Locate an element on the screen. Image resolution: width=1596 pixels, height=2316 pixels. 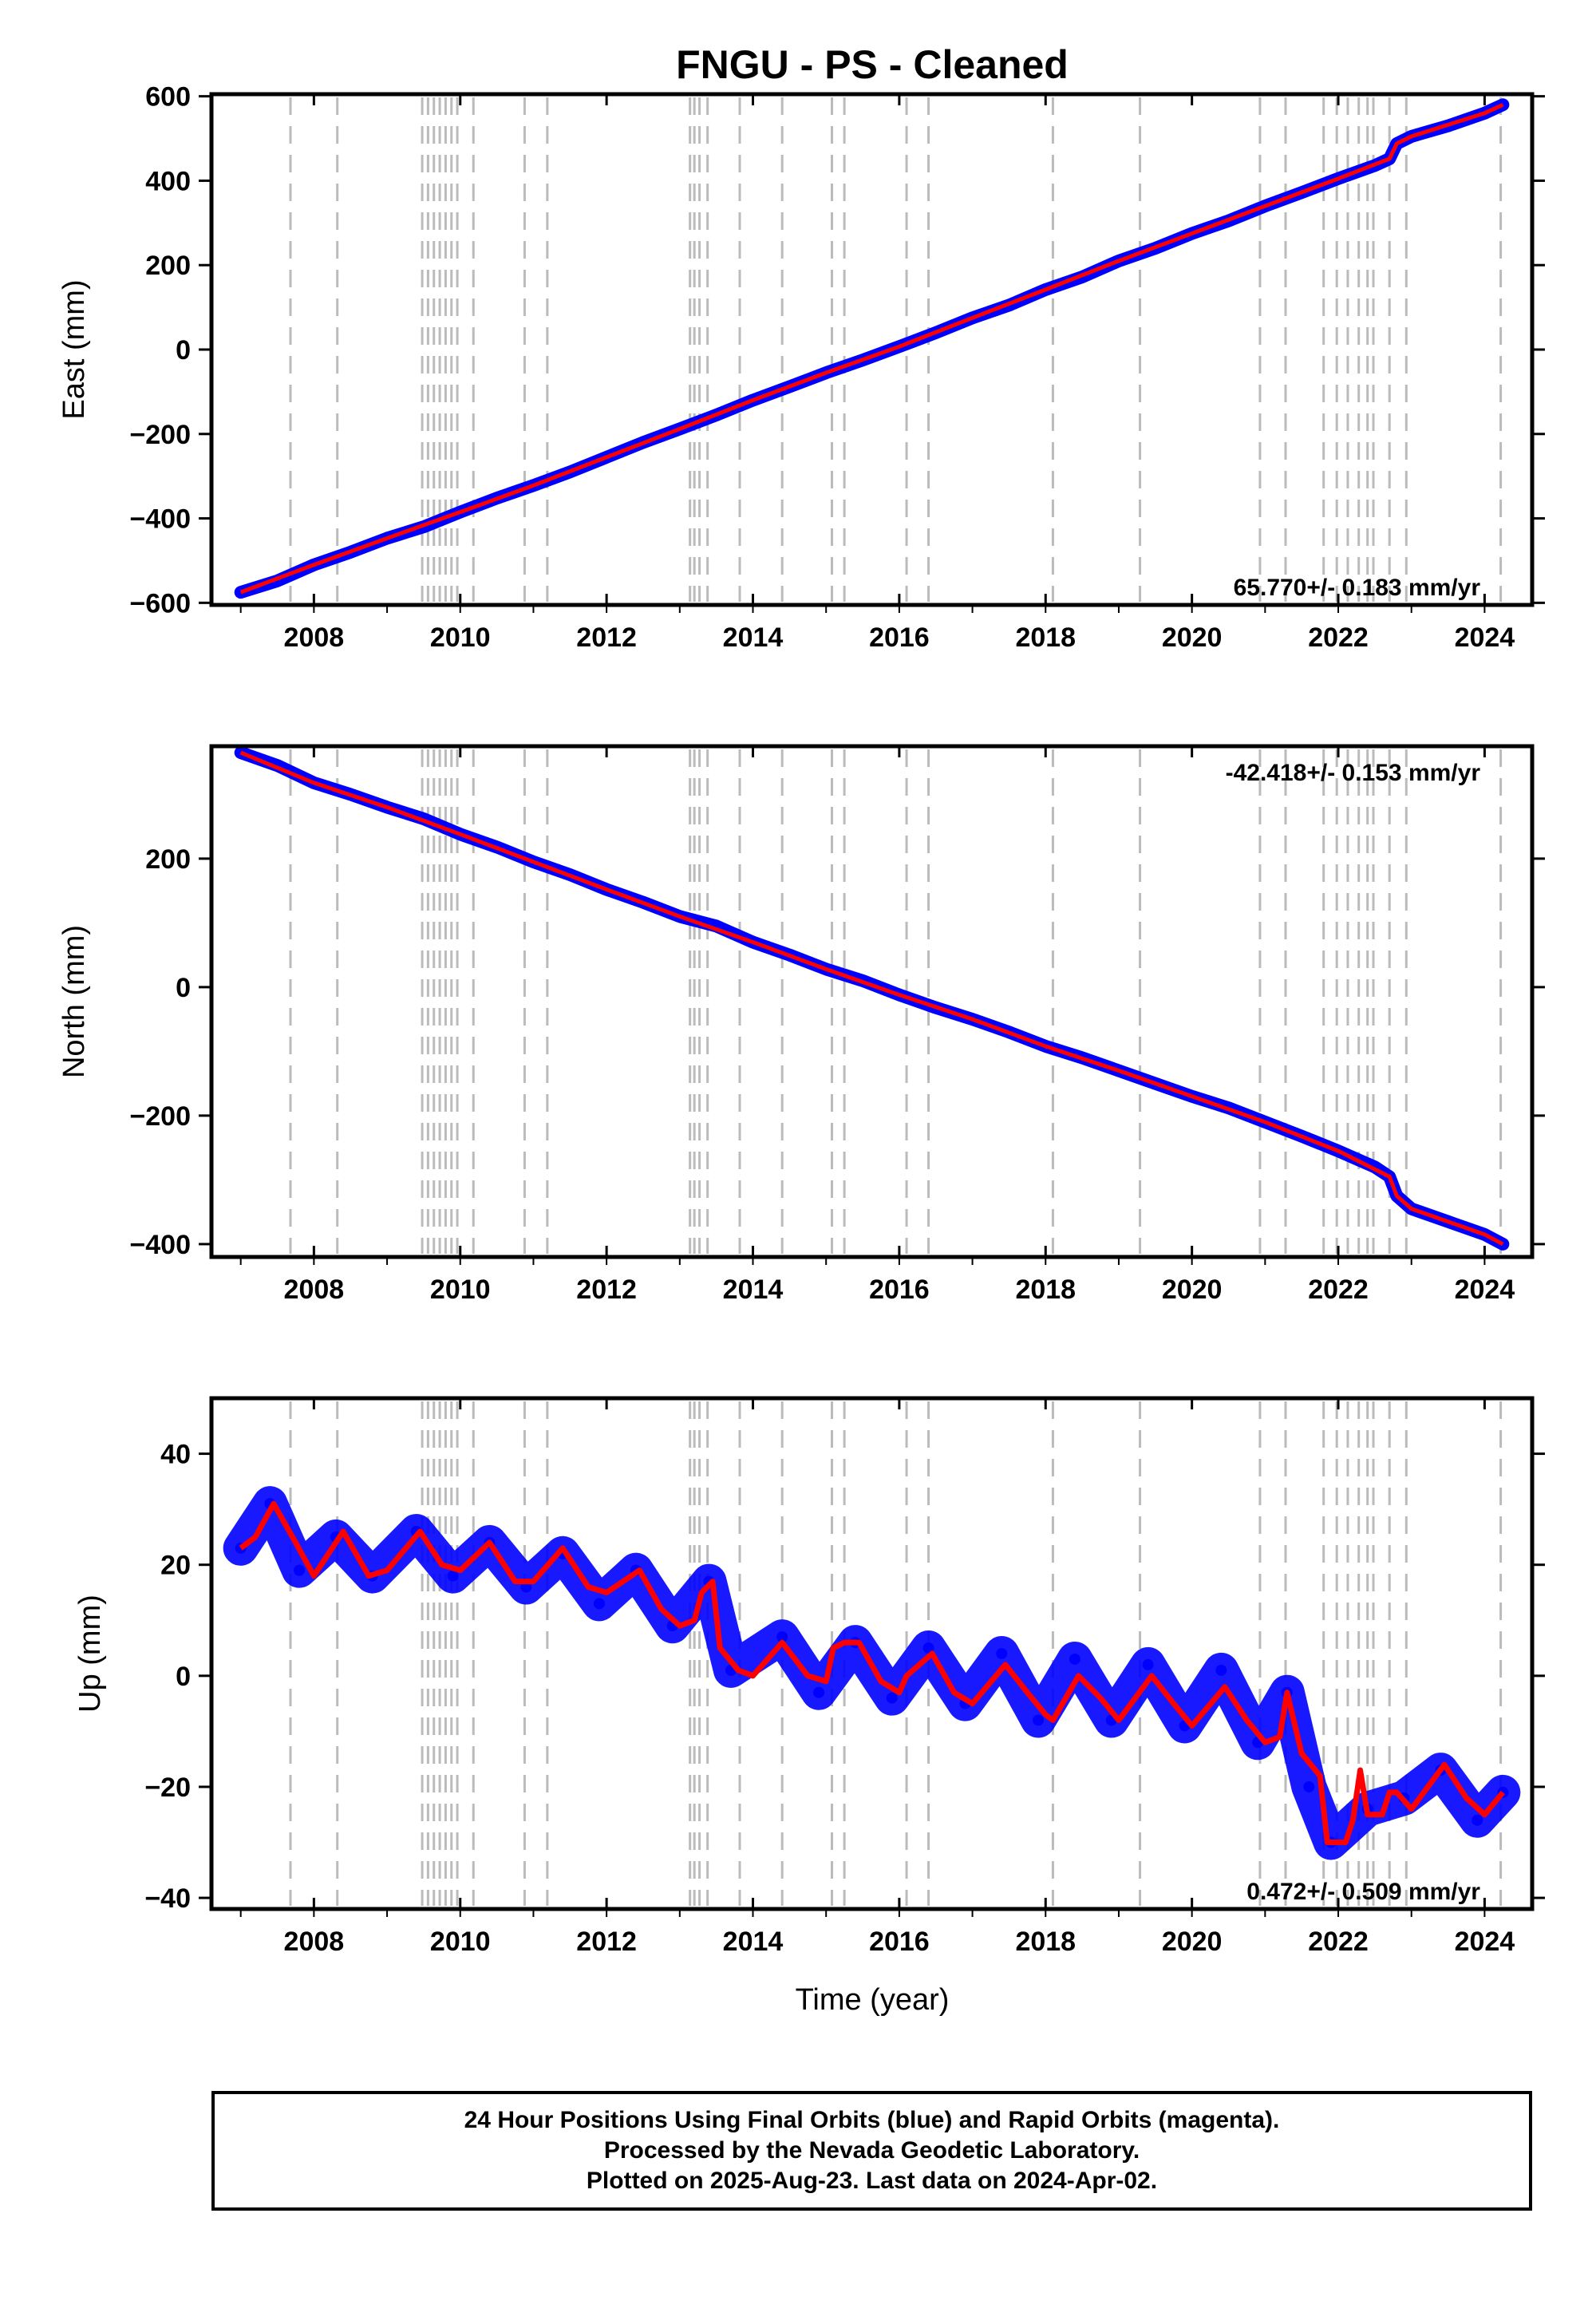
up-y-tick-label: −40 is located at coordinates (167, 1898).